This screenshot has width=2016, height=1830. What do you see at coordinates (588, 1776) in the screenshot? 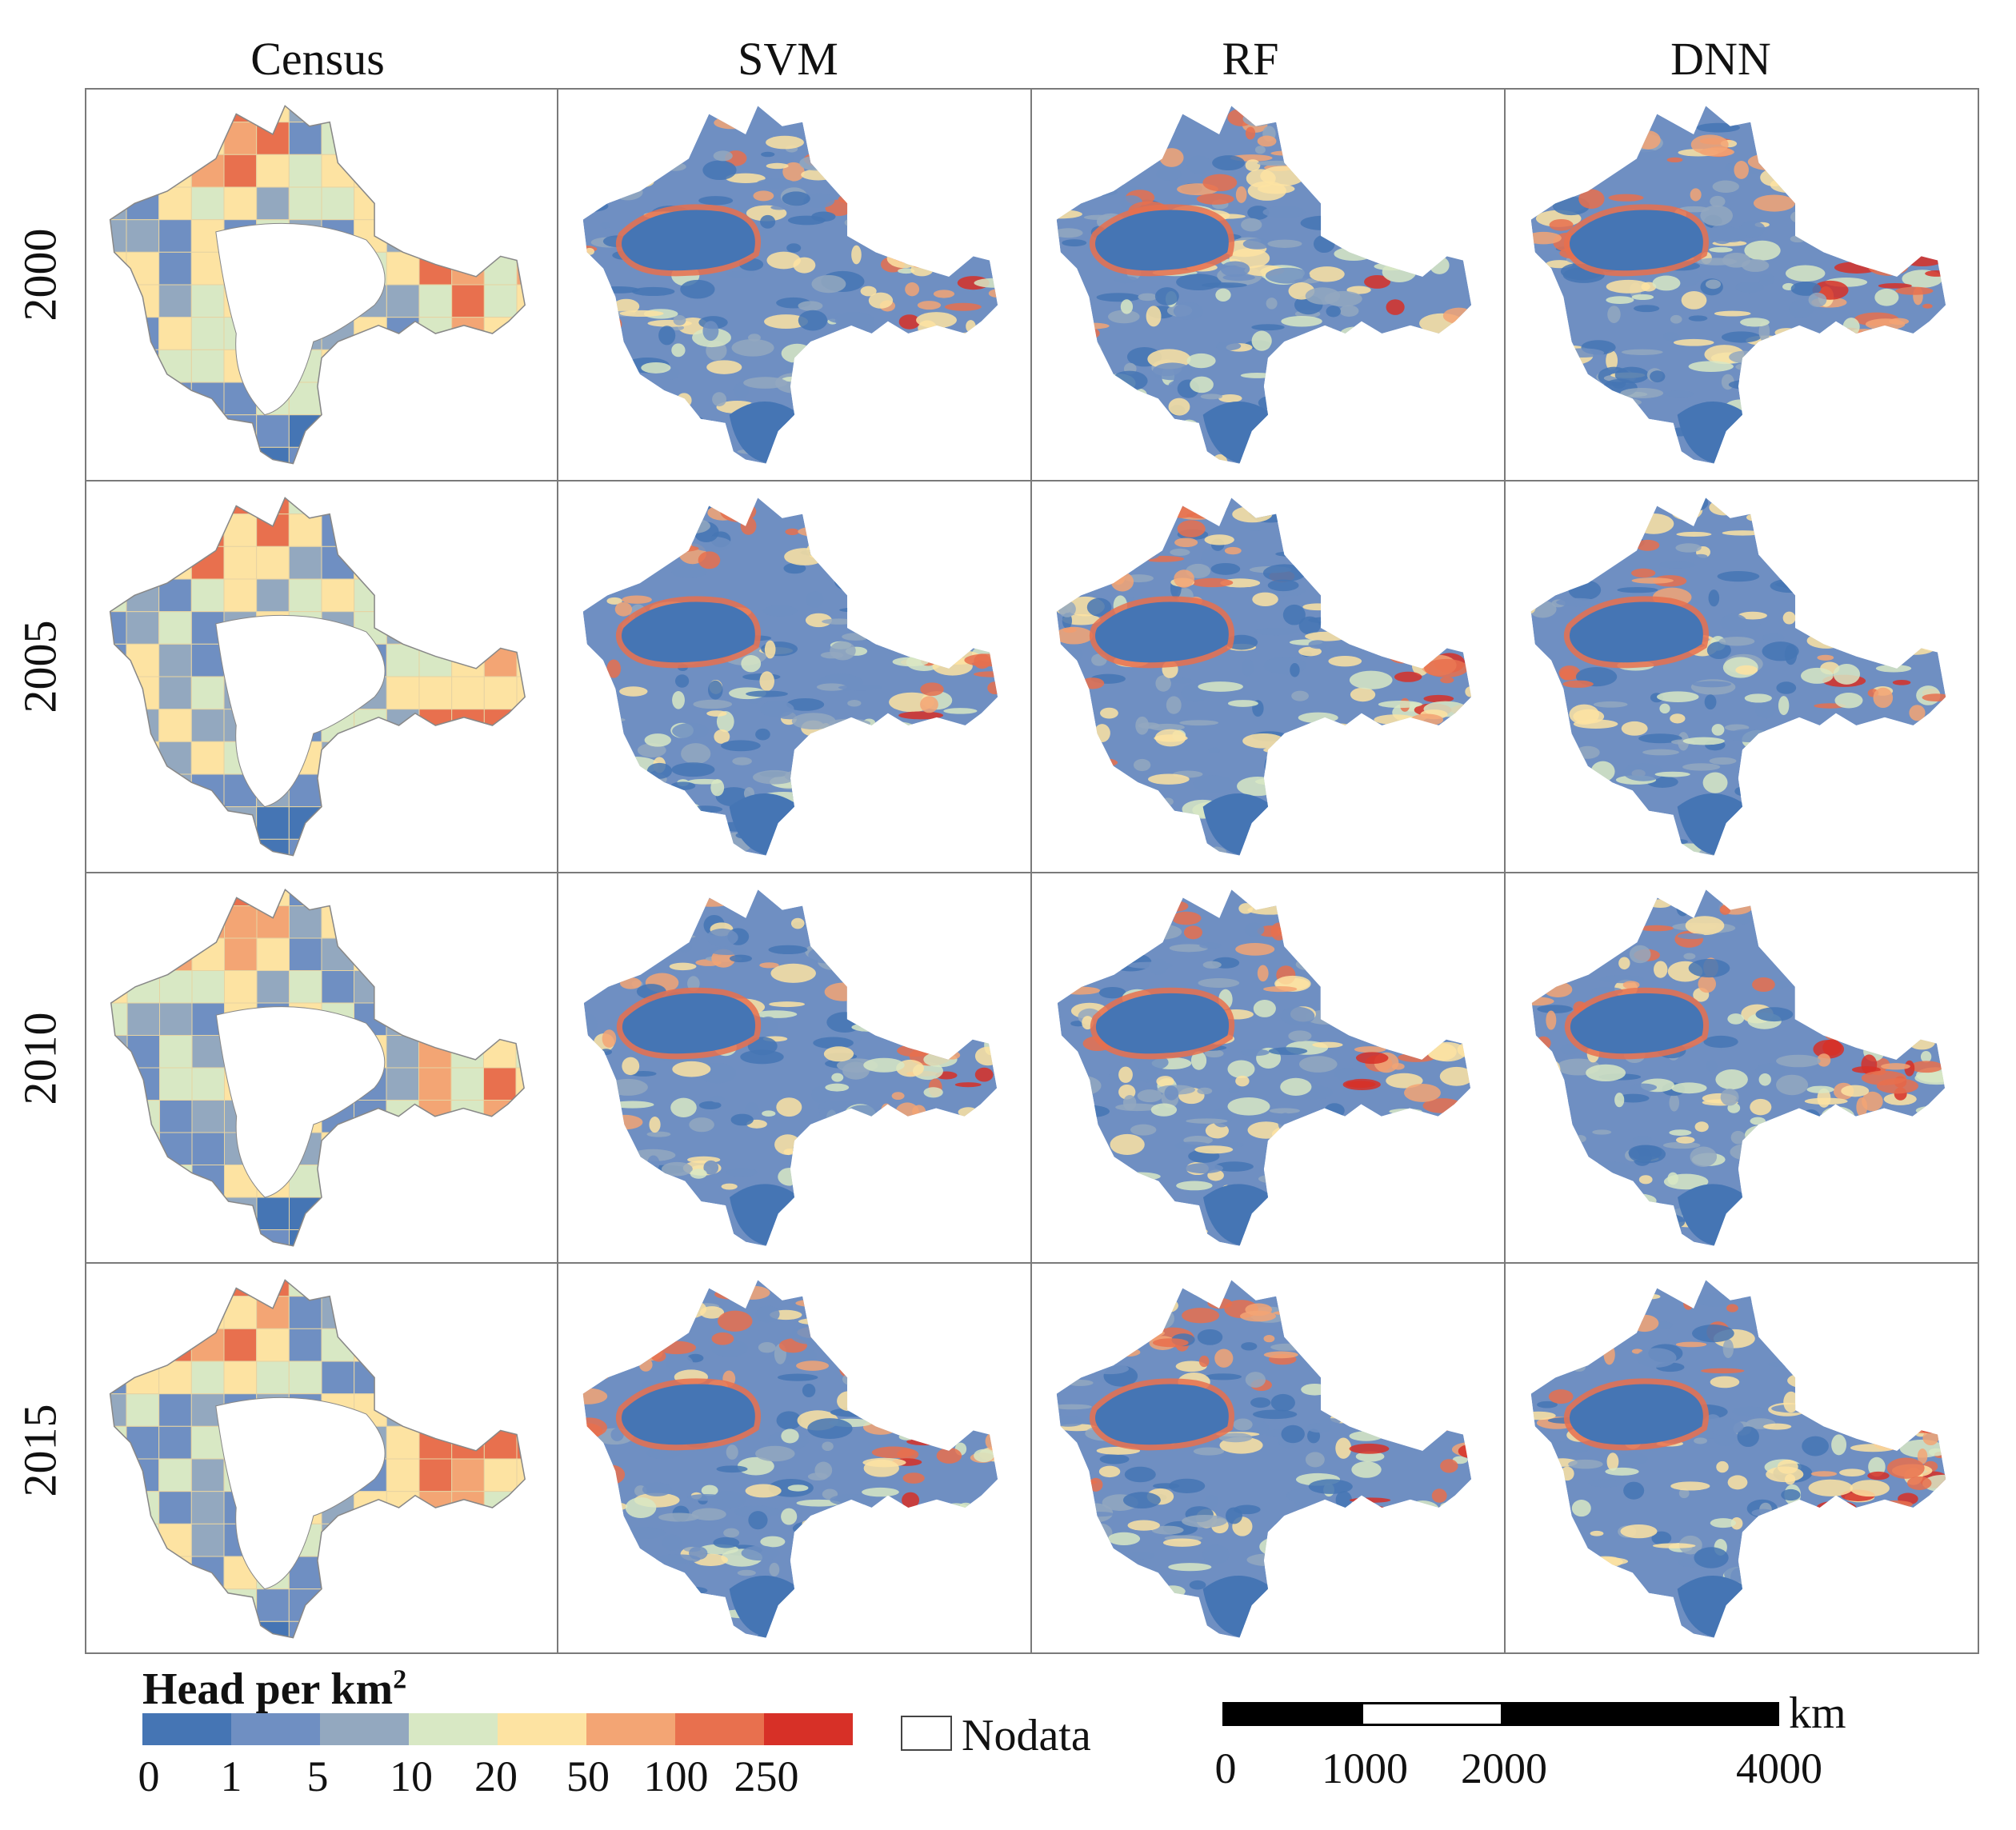
I see `legend-tick: 50` at bounding box center [588, 1776].